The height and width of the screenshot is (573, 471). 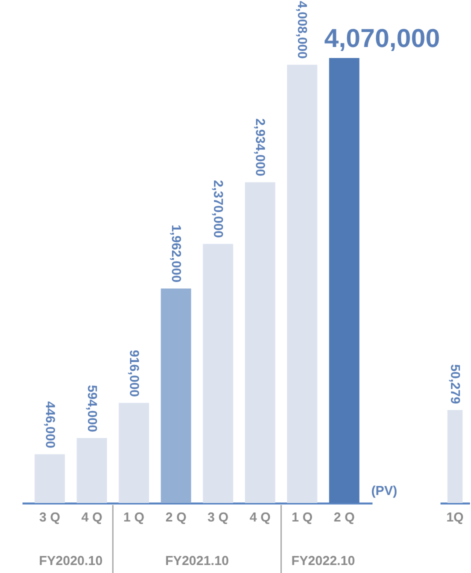 What do you see at coordinates (302, 29) in the screenshot?
I see `data-label: 4,008,000` at bounding box center [302, 29].